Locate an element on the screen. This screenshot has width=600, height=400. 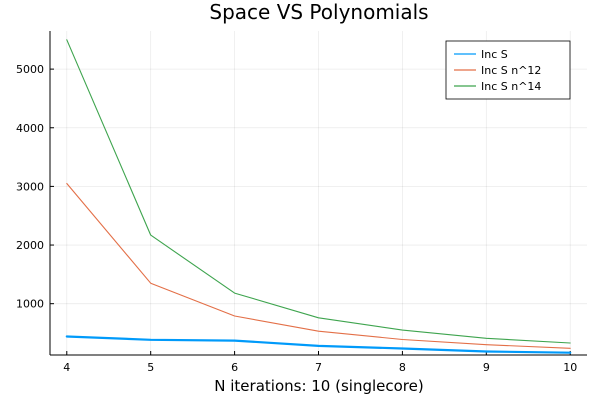
x-tick-label: 9 is located at coordinates (486, 367).